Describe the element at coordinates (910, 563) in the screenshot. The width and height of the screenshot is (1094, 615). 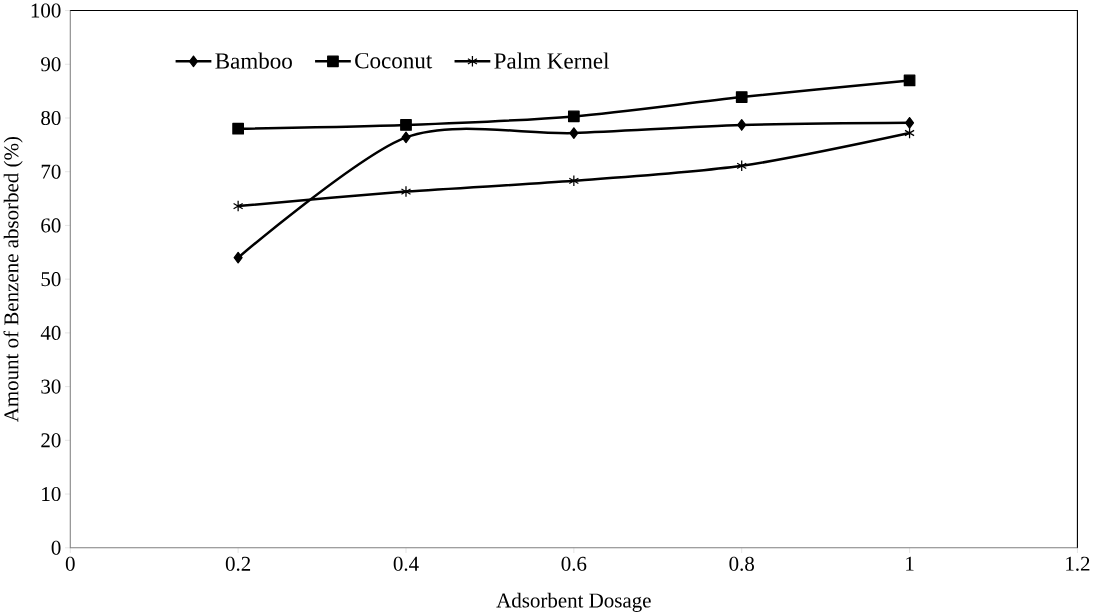
I see `x-tick-label: 1` at that location.